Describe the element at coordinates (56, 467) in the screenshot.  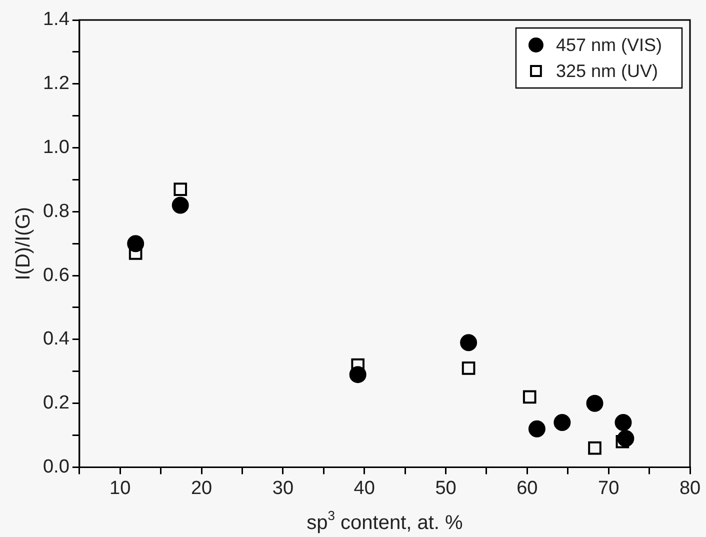
I see `text: 0.0` at that location.